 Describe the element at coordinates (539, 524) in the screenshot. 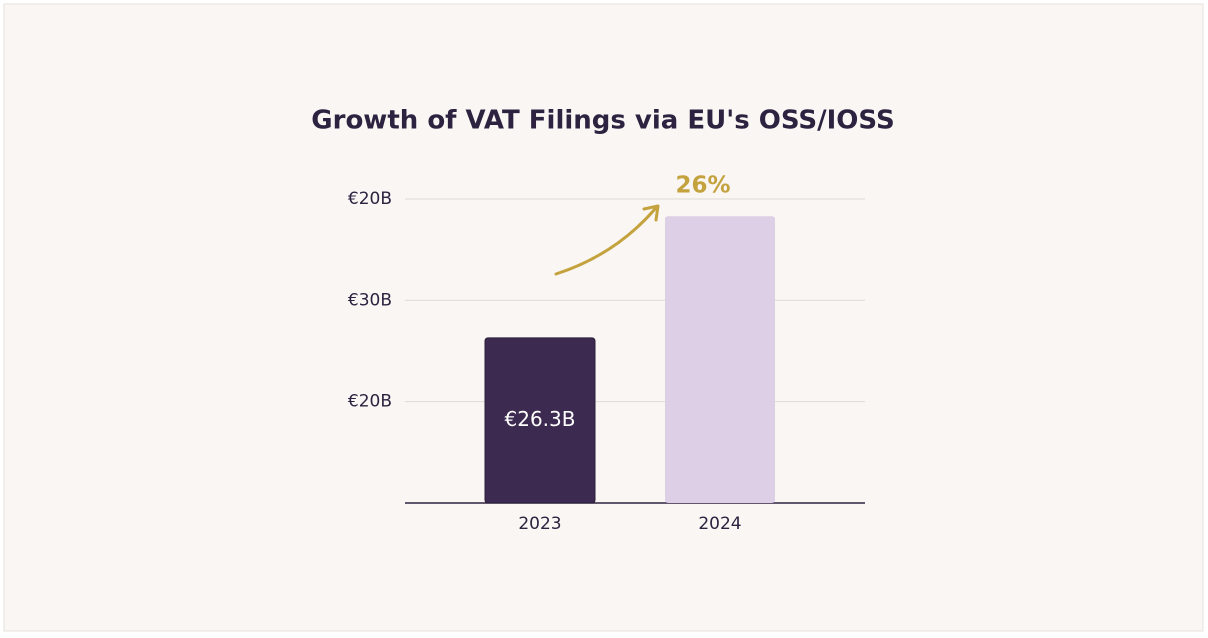

I see `x-tick-label: 2023` at that location.